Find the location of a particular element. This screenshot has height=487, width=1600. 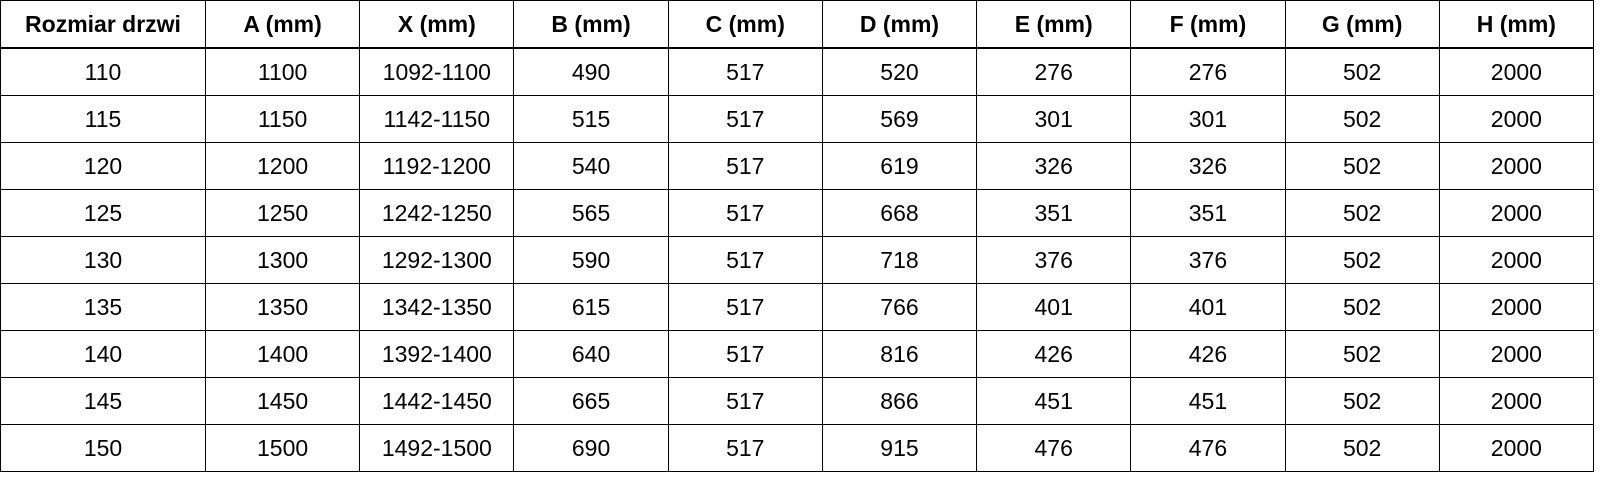

table-cell: 1242-1250 is located at coordinates (437, 213).